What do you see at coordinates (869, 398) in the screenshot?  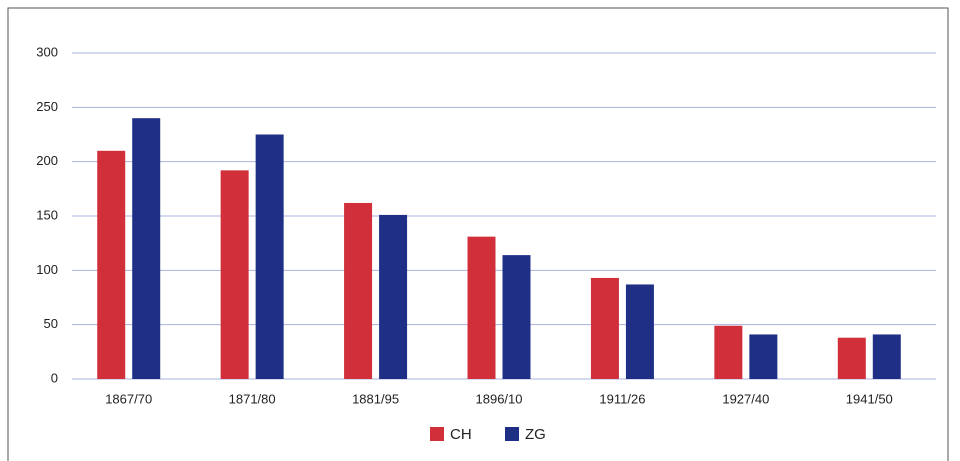 I see `x-tick-label: 1941/50` at bounding box center [869, 398].